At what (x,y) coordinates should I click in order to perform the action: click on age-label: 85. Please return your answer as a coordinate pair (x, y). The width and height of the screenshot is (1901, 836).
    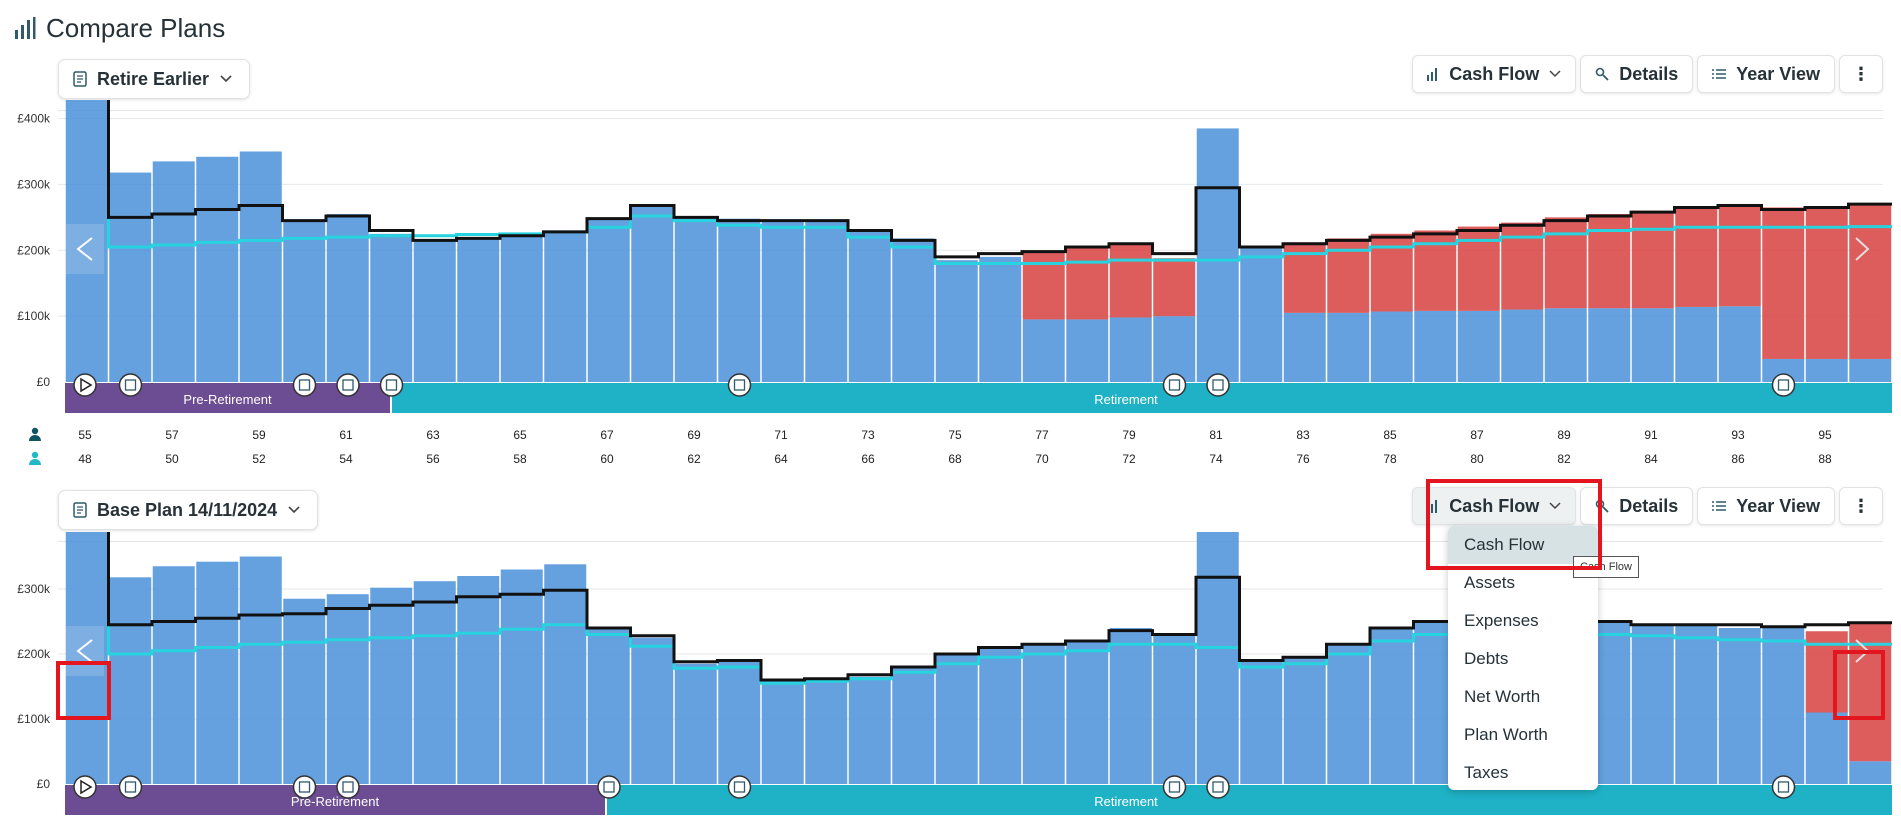
    Looking at the image, I should click on (1390, 435).